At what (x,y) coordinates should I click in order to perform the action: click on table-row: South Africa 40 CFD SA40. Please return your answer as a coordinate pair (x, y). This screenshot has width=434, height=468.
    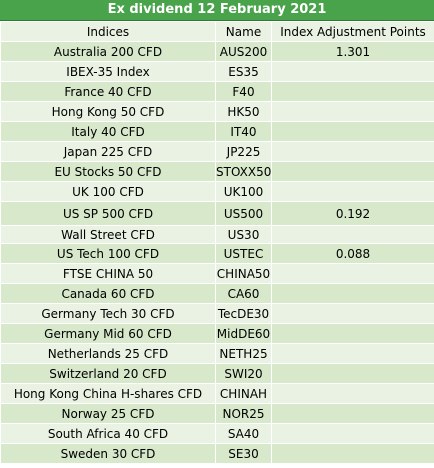
    Looking at the image, I should click on (217, 433).